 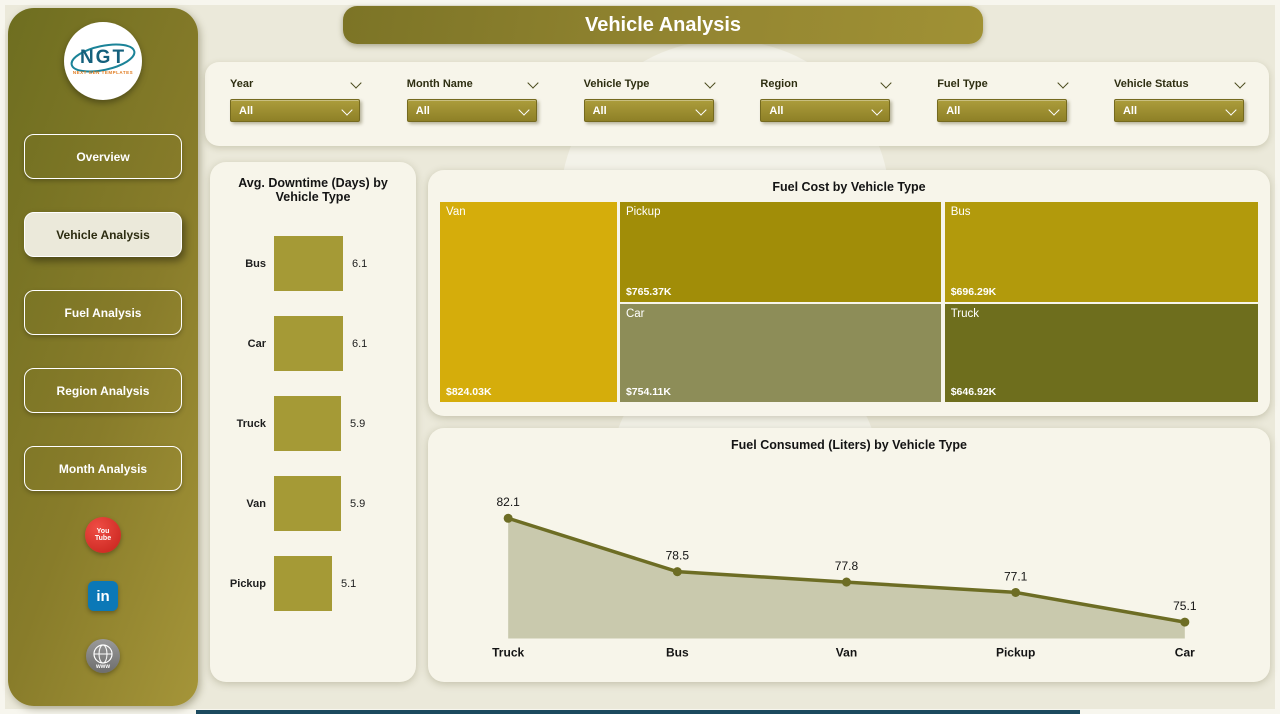 I want to click on filter-month-name-dropdown: All, so click(x=471, y=110).